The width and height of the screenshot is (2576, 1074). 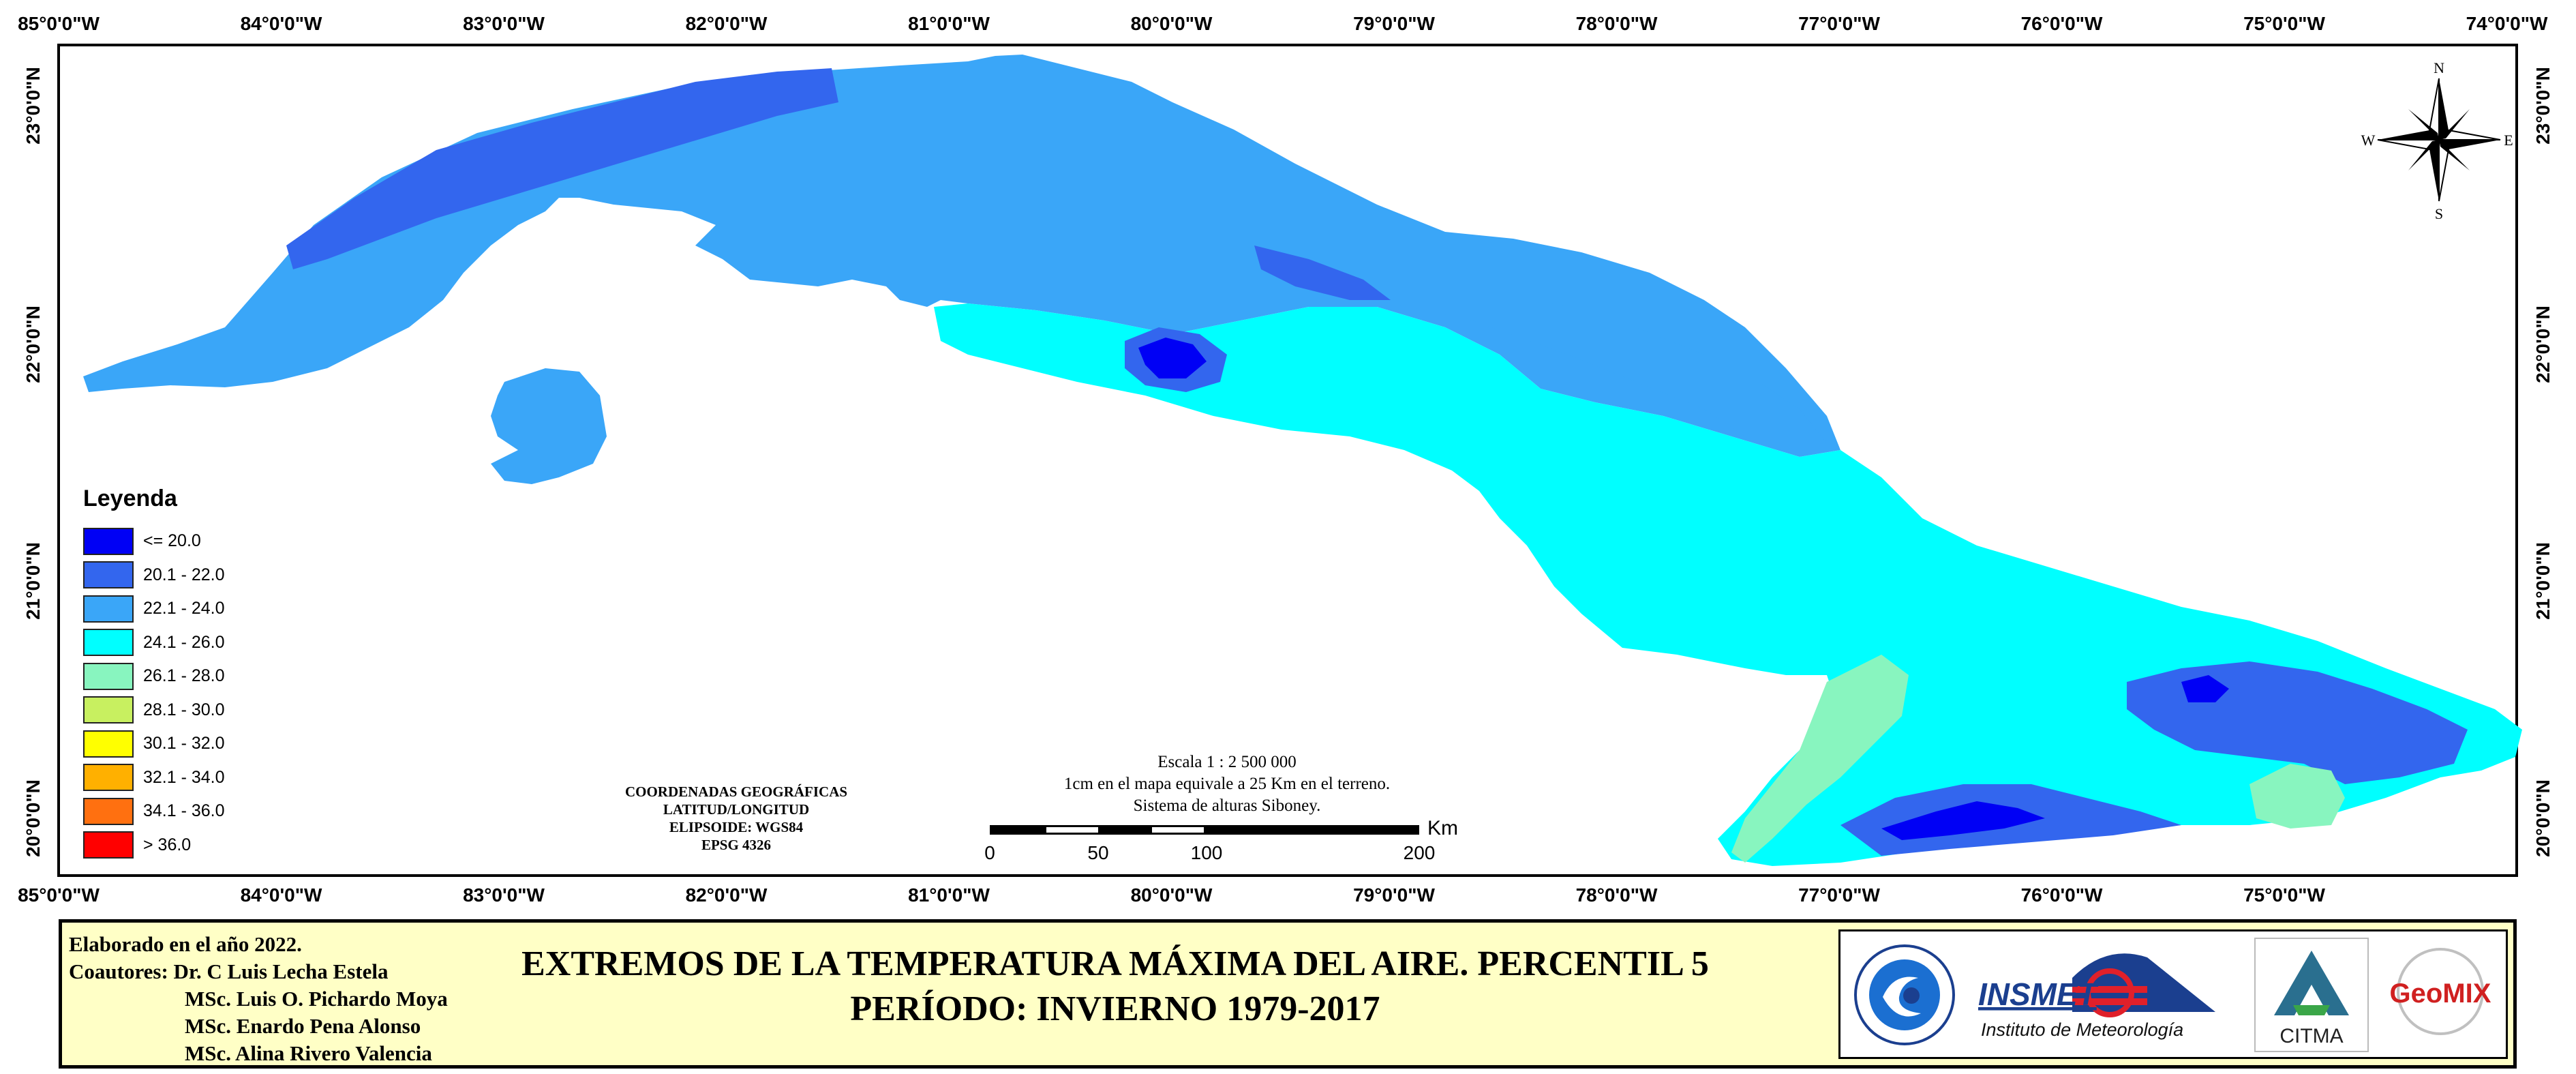 I want to click on author-4: MSc. Alina Rivero Valencia, so click(x=308, y=1053).